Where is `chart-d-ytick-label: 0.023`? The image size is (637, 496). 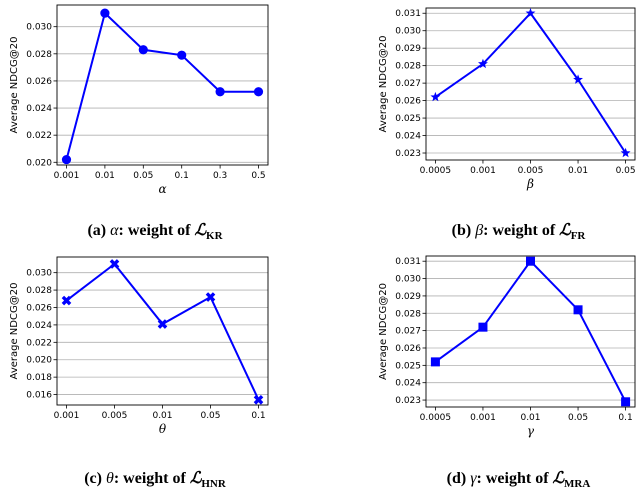
chart-d-ytick-label: 0.023 is located at coordinates (408, 401).